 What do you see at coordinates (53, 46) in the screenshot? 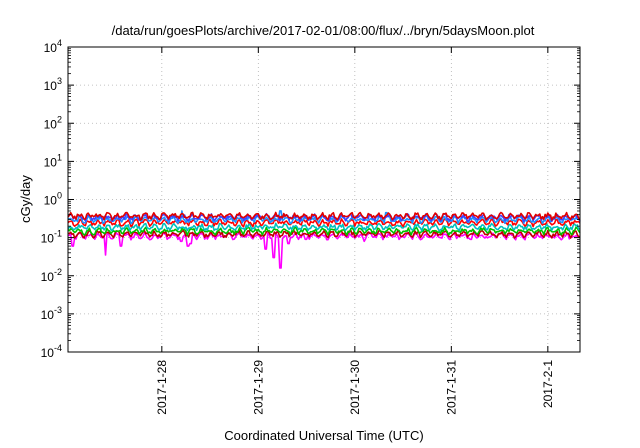
I see `y-tick-label: 10⁴` at bounding box center [53, 46].